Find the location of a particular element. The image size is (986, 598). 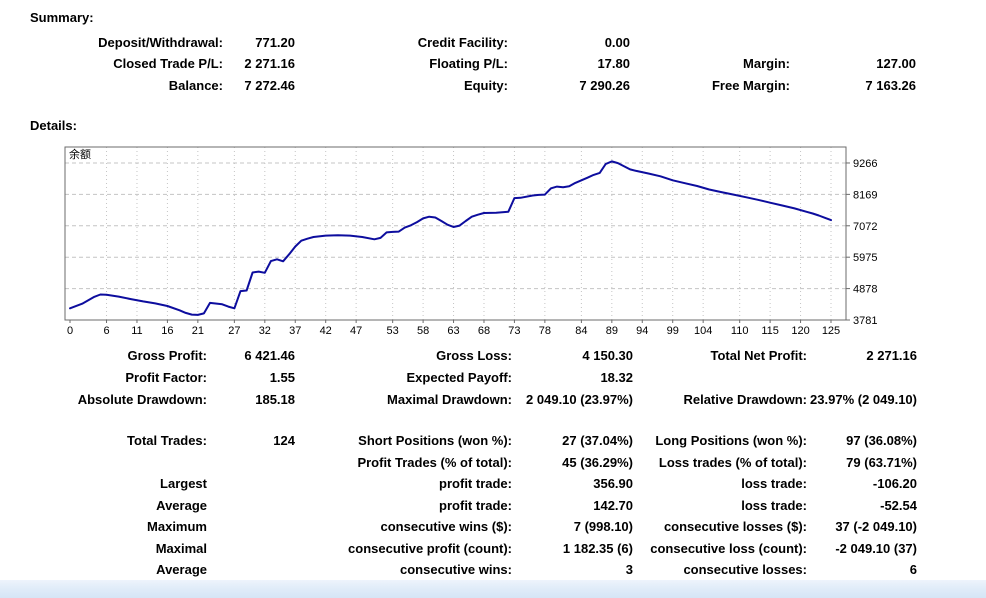

x-axis-tick-label: 110 is located at coordinates (740, 331).